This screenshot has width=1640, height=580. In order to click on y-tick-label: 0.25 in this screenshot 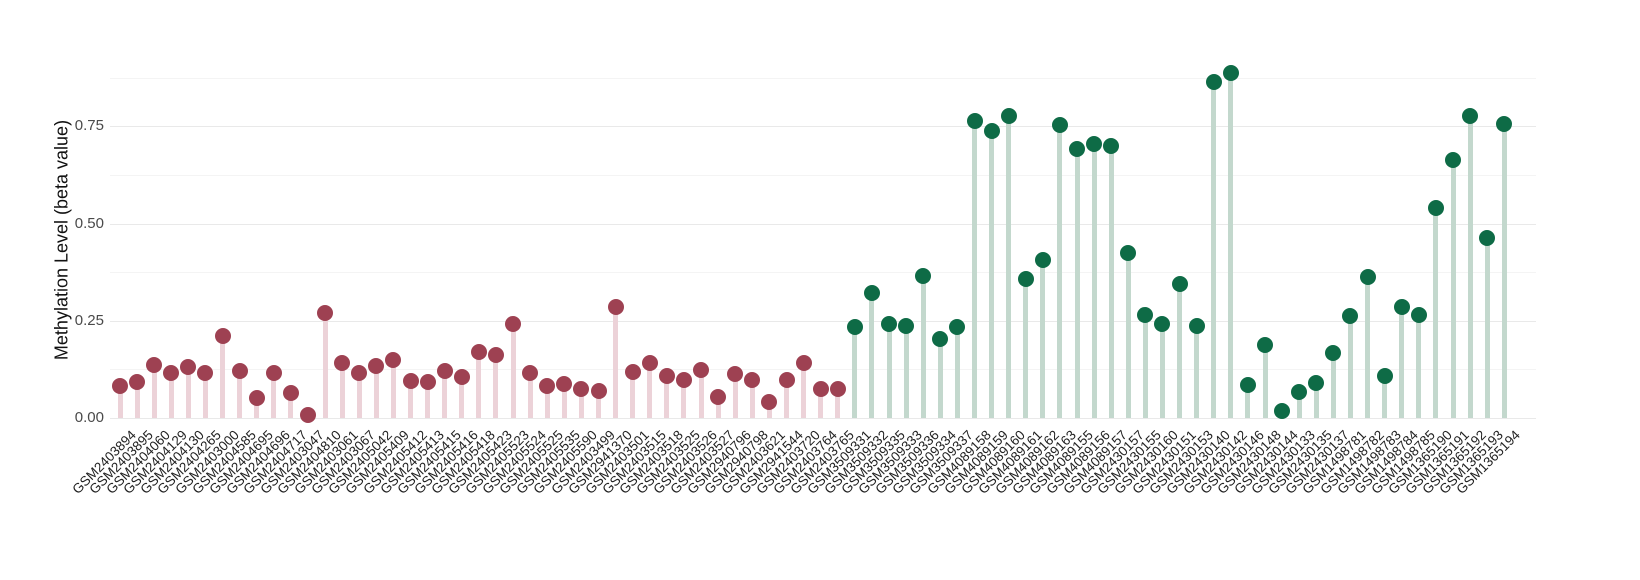, I will do `click(89, 320)`.